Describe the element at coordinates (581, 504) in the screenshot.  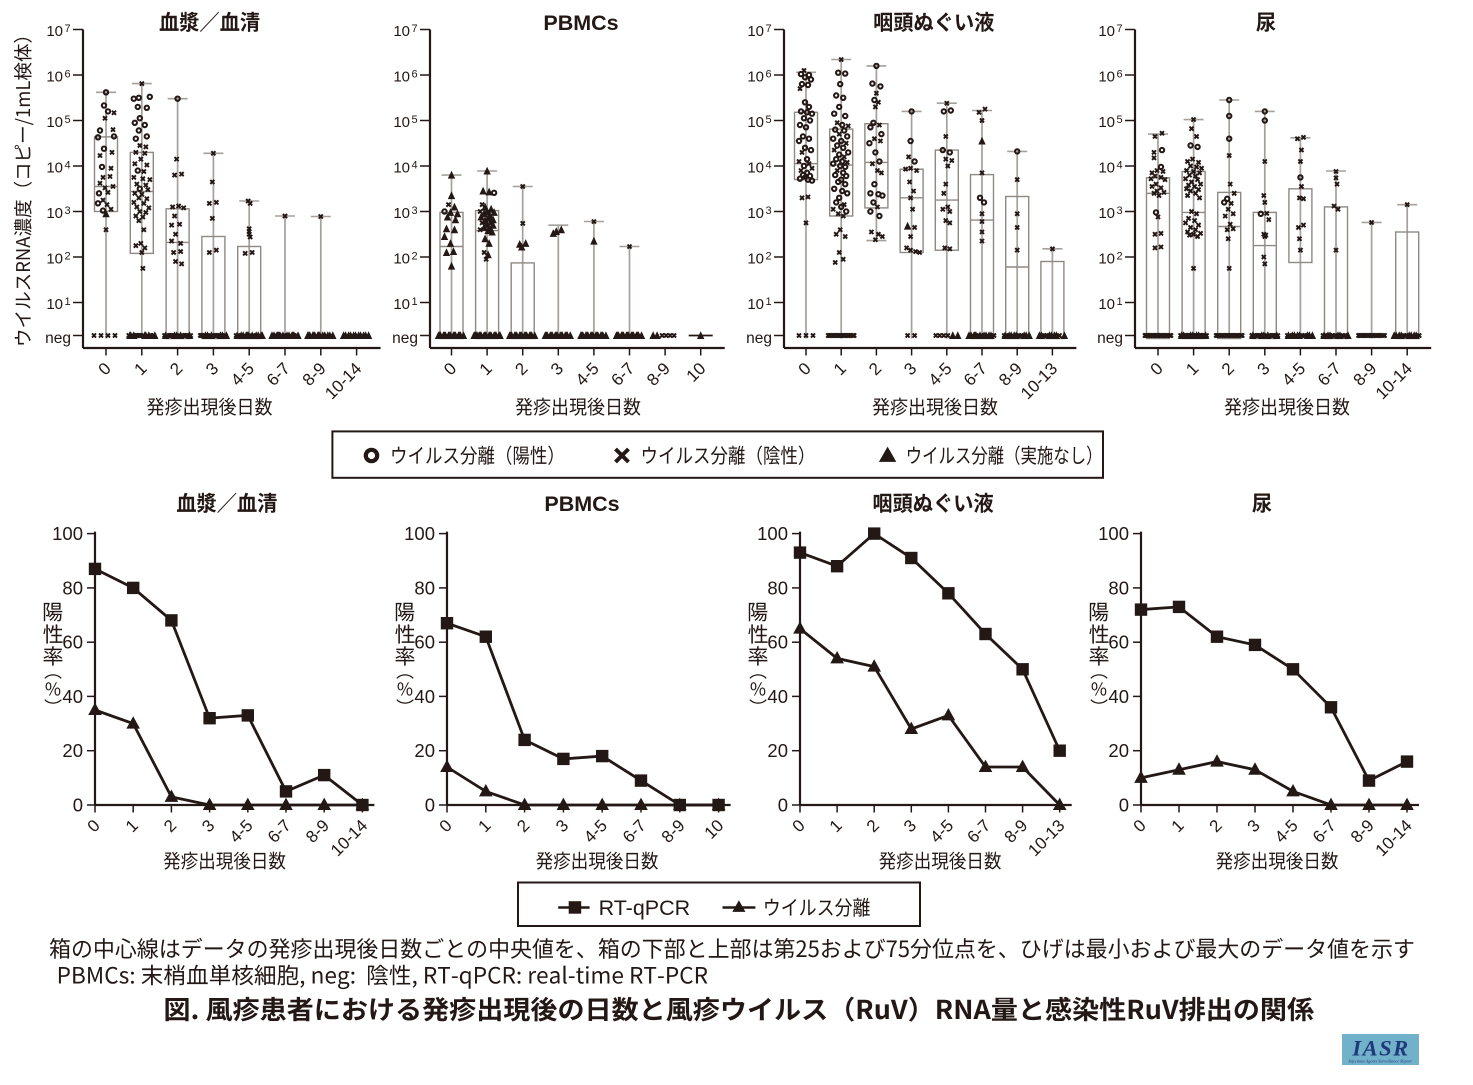
I see `svg-text: PBMCs` at that location.